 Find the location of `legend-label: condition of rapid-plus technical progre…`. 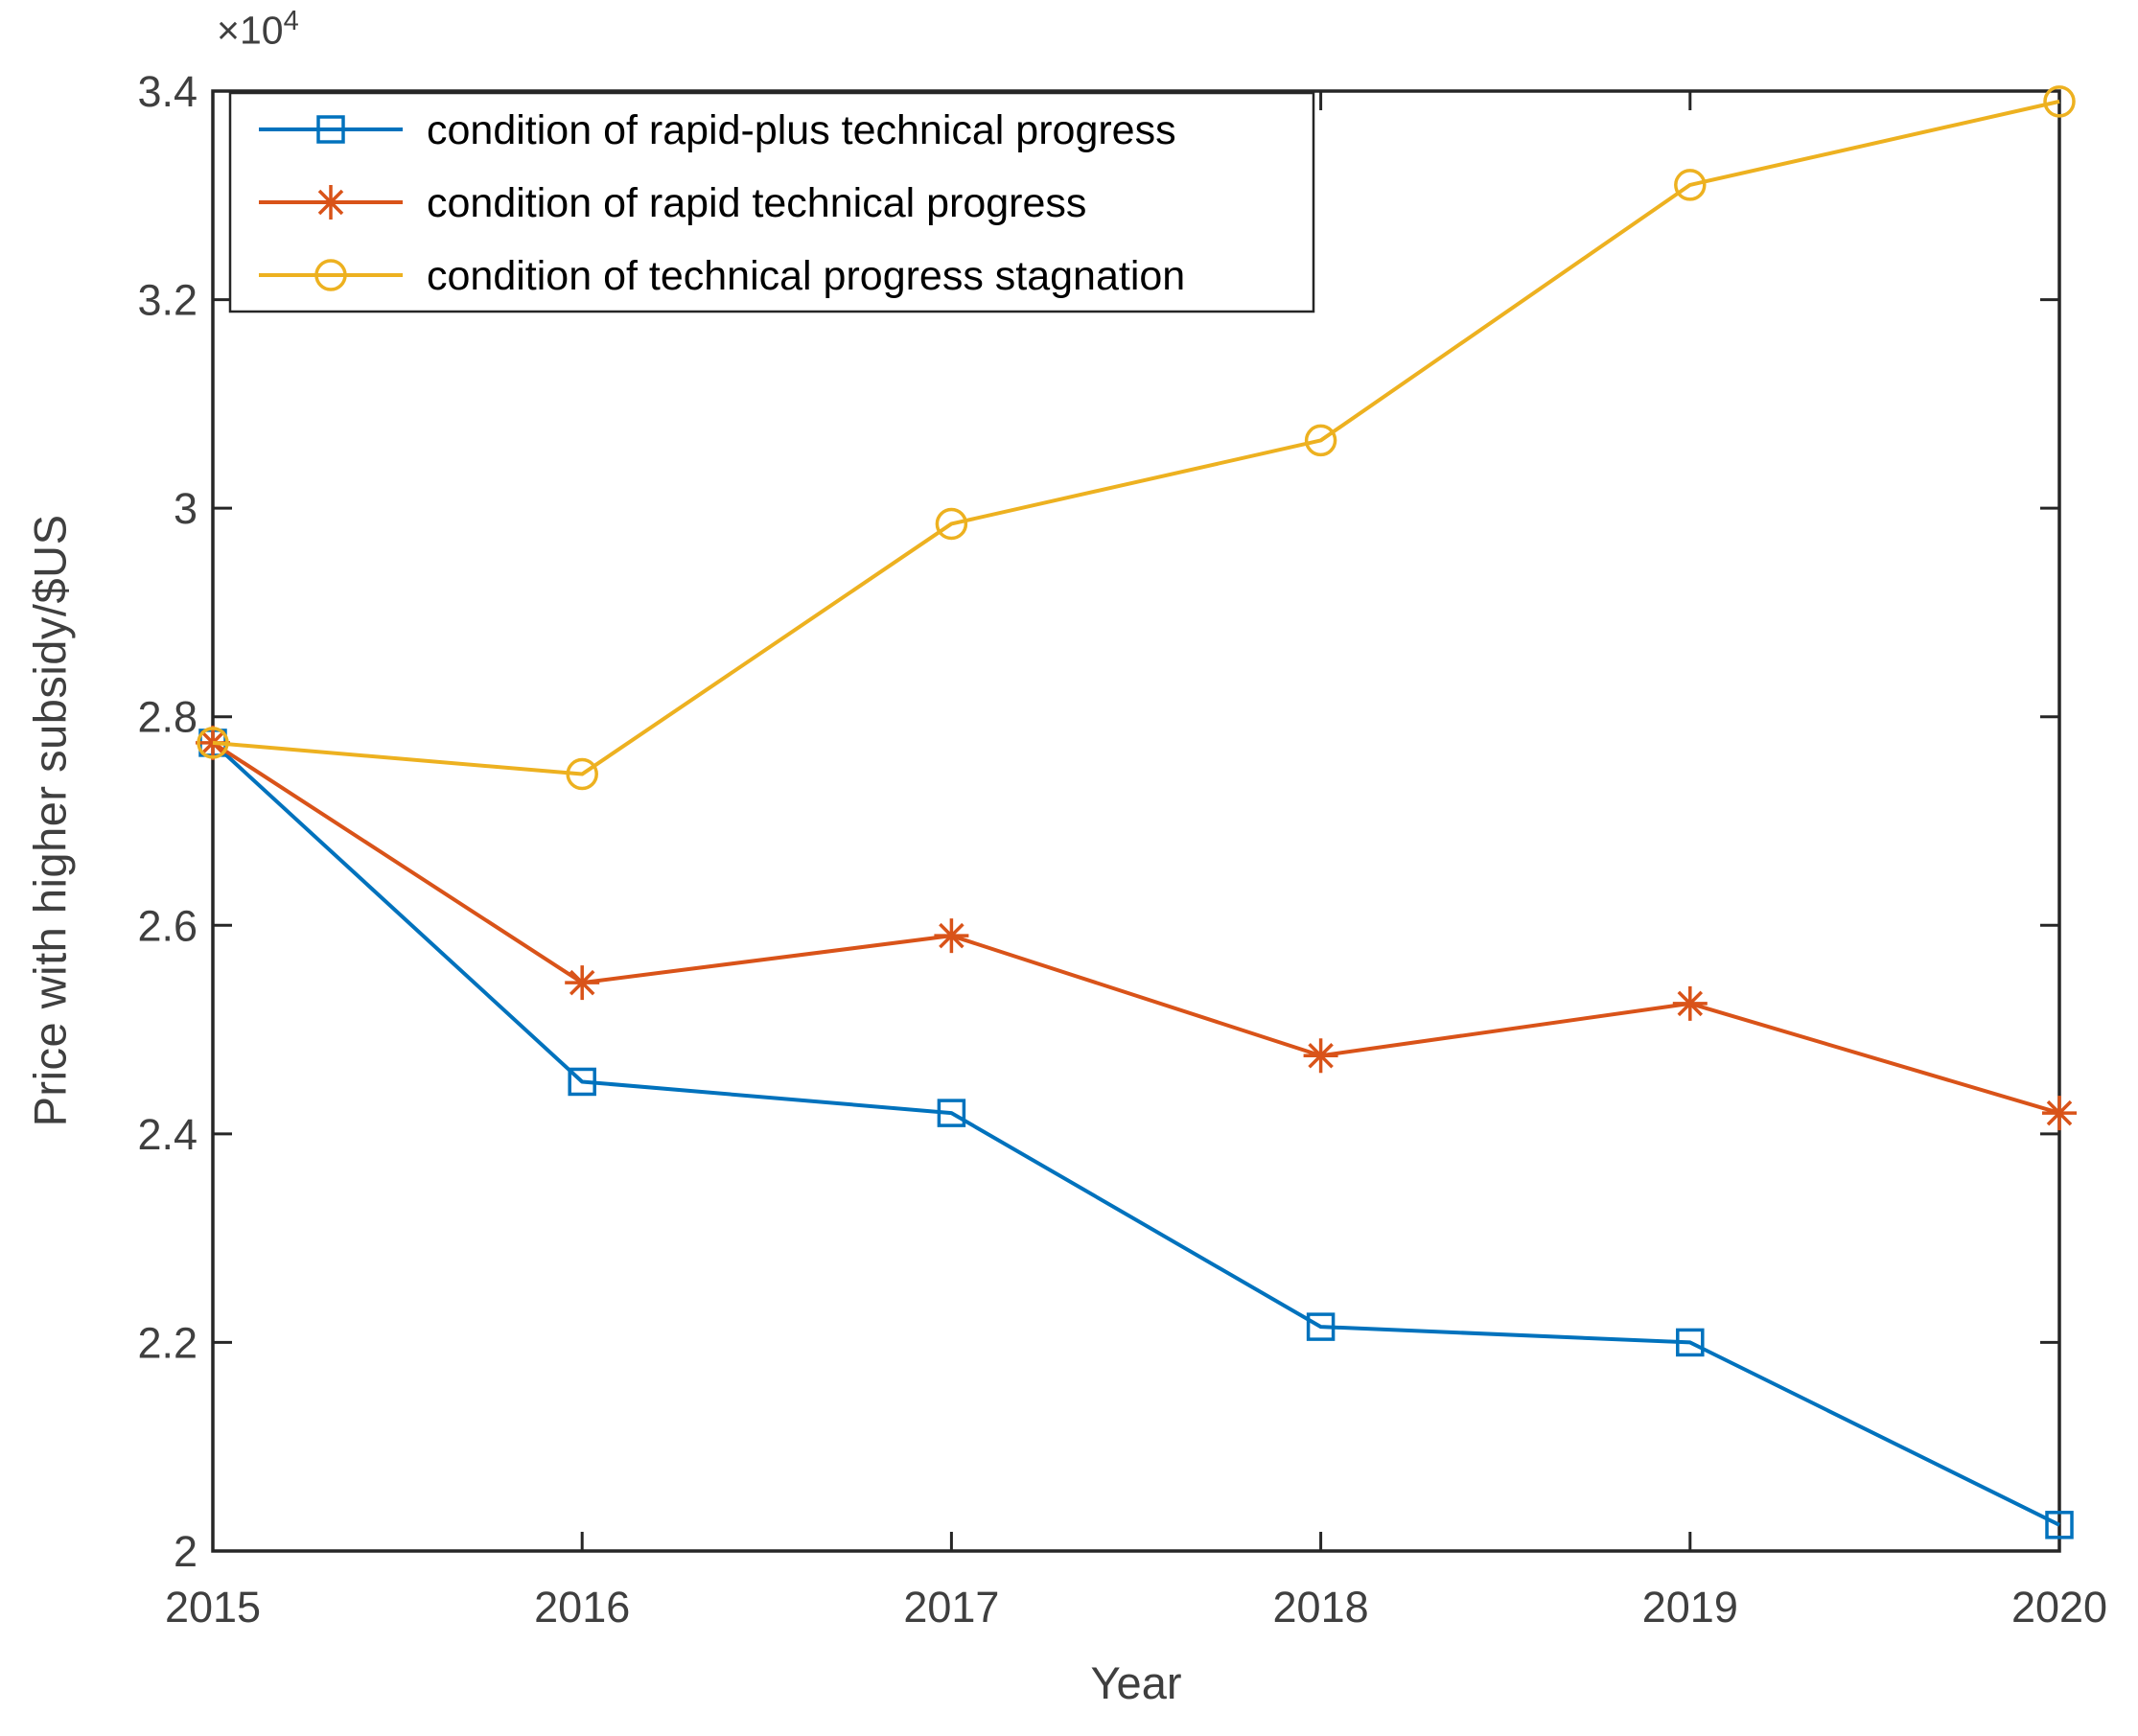

legend-label: condition of rapid-plus technical progre… is located at coordinates (801, 130).